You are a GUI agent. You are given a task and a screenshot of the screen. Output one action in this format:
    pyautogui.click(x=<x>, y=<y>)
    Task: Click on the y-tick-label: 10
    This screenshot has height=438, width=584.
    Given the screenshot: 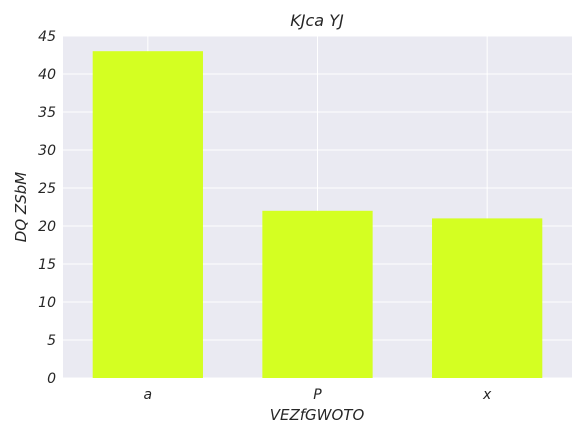 What is the action you would take?
    pyautogui.click(x=47, y=303)
    